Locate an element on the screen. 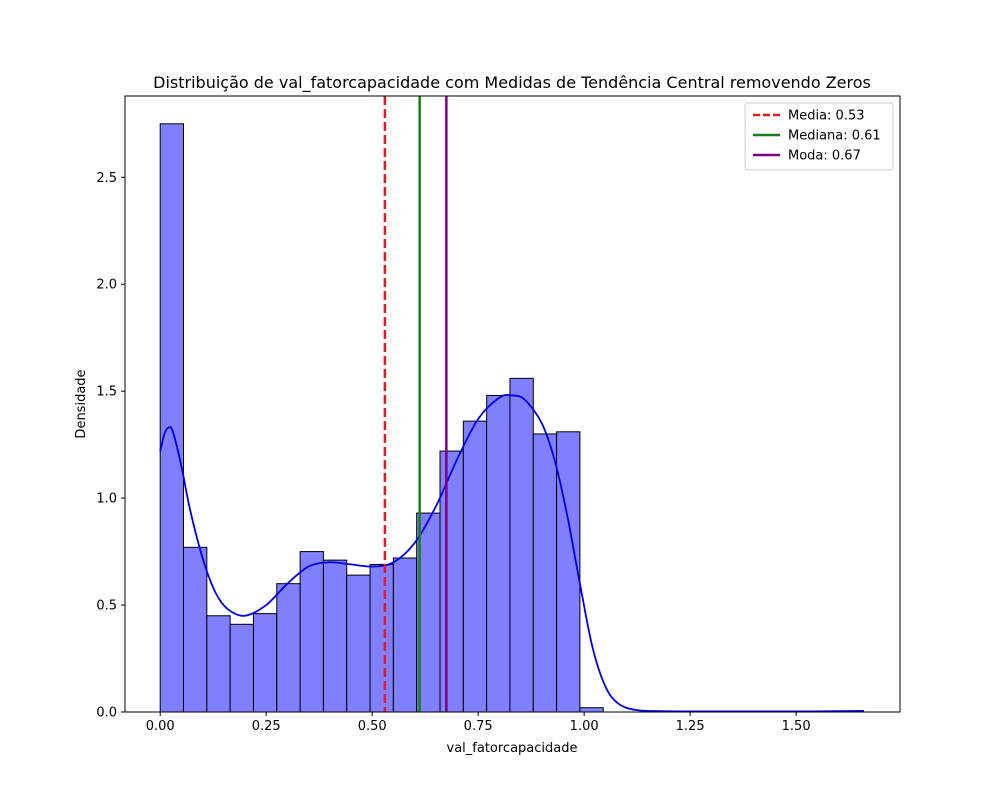  x-axis-title: val_fatorcapacidade is located at coordinates (512, 748).